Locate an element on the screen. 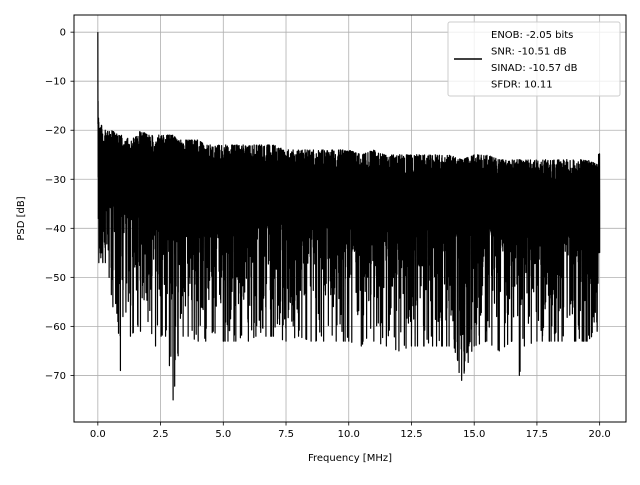 The image size is (640, 485). y-tick-label: −70 is located at coordinates (55, 376).